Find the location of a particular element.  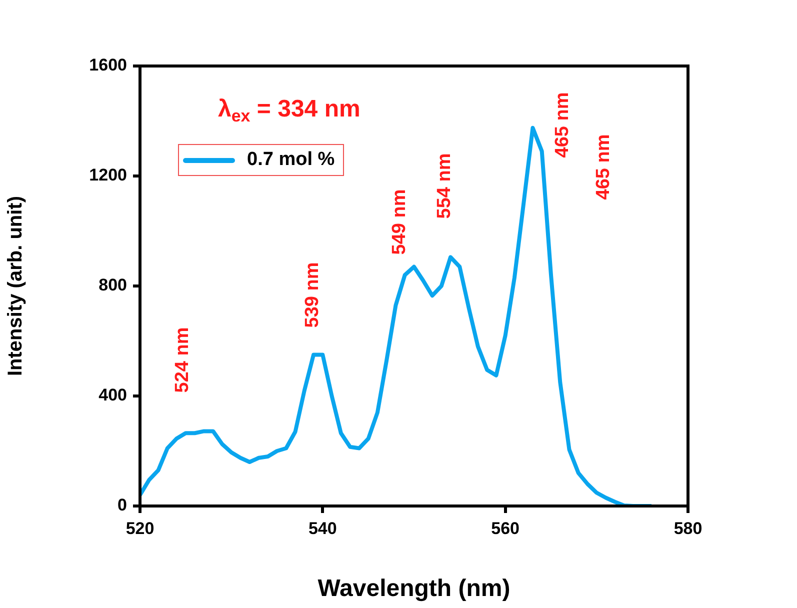

annotation: 549 nm is located at coordinates (399, 222).